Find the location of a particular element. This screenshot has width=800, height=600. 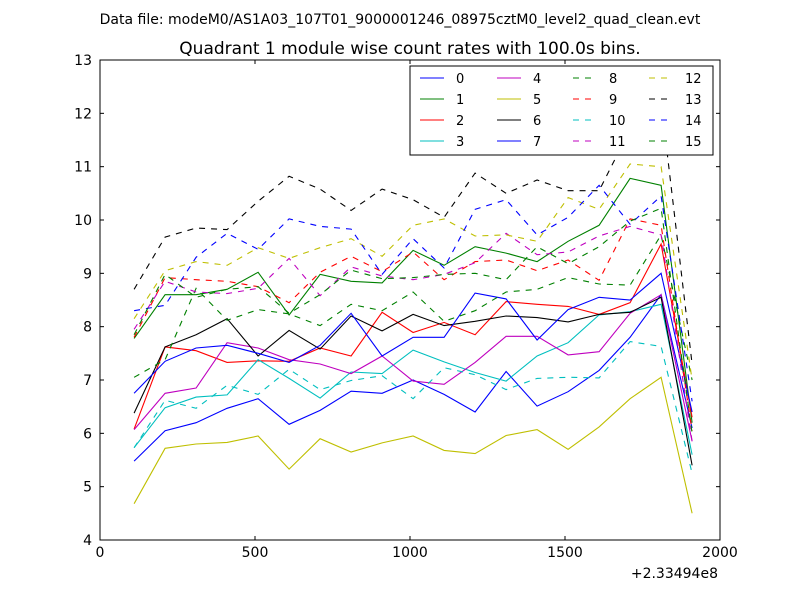

legend-label-7: 7 is located at coordinates (537, 142).